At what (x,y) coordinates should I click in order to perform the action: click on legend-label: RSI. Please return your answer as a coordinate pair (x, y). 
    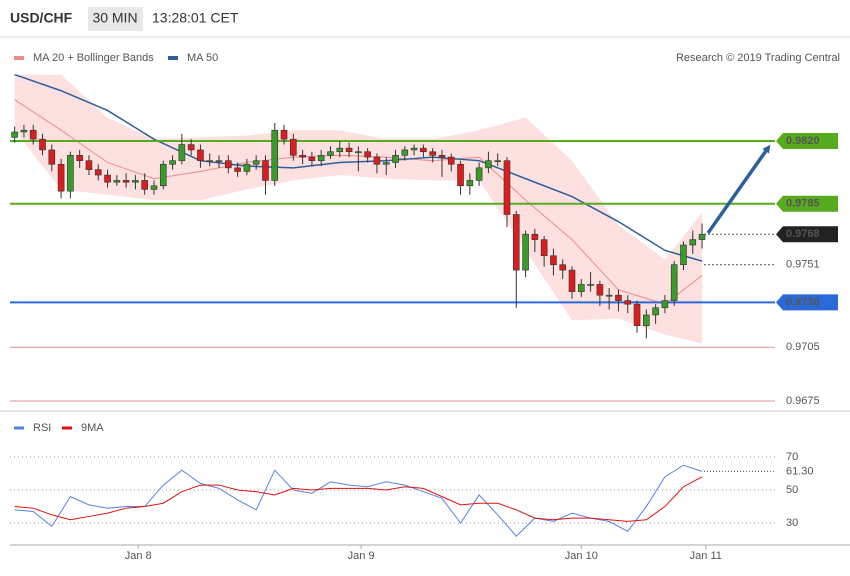
    Looking at the image, I should click on (42, 428).